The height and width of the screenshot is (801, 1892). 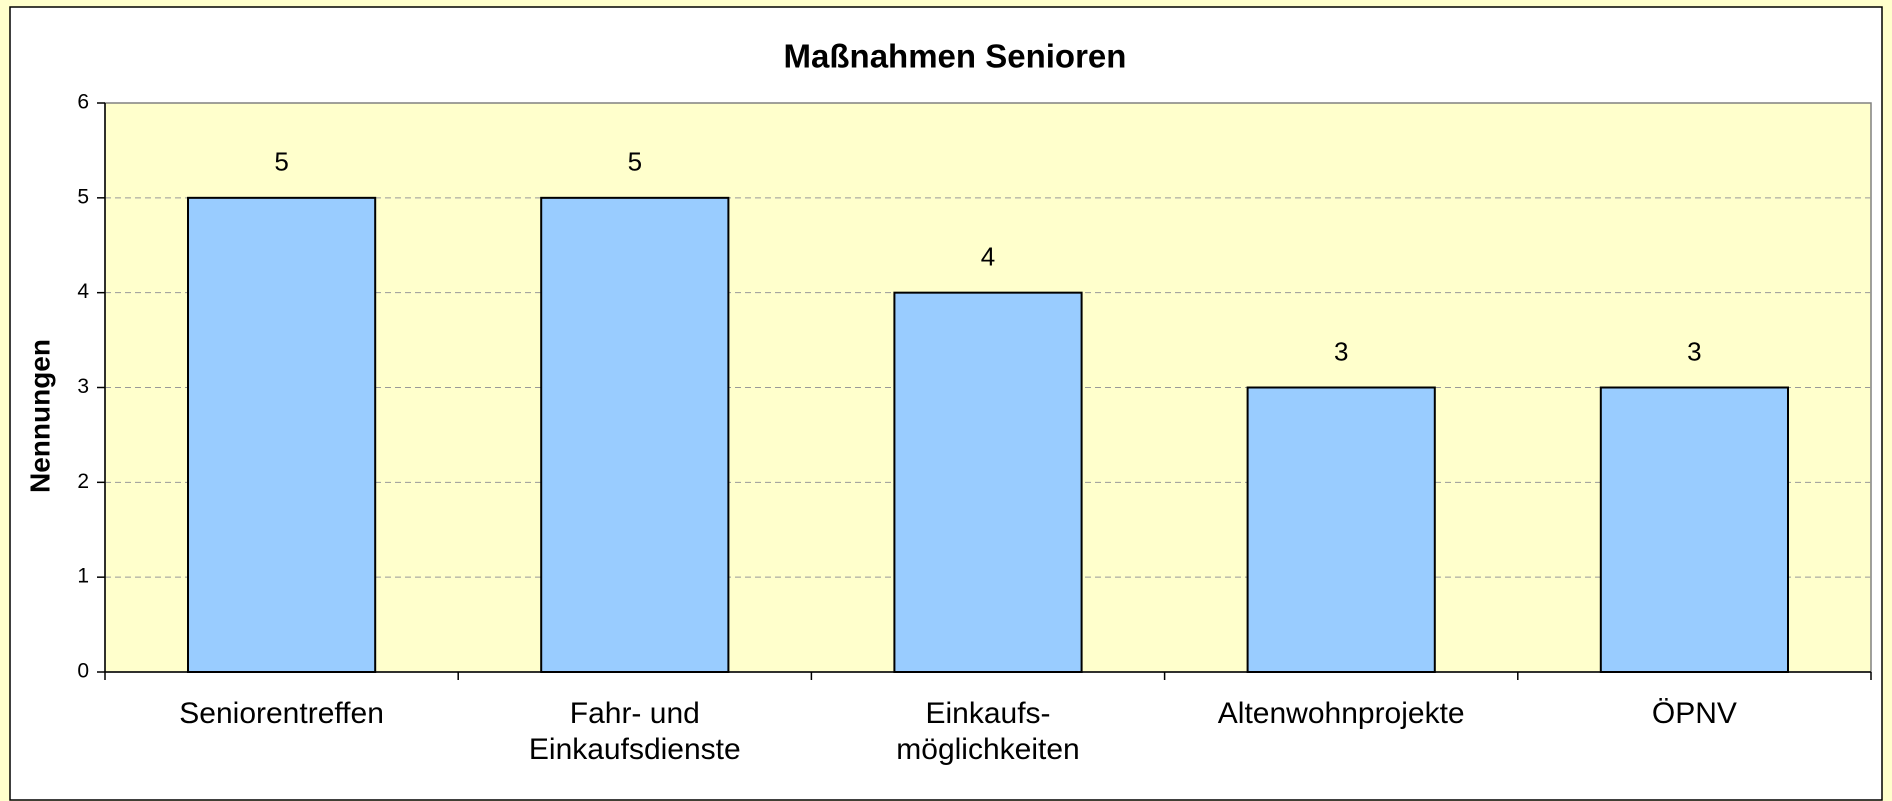 I want to click on y-tick-label: 3, so click(x=83, y=386).